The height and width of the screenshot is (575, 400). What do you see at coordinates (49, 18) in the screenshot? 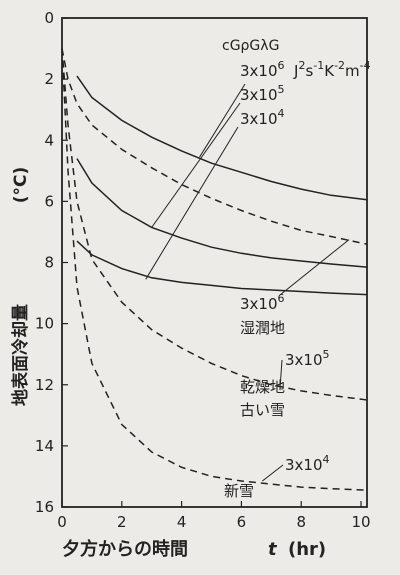
I see `y-tick-label: 0` at bounding box center [49, 18].